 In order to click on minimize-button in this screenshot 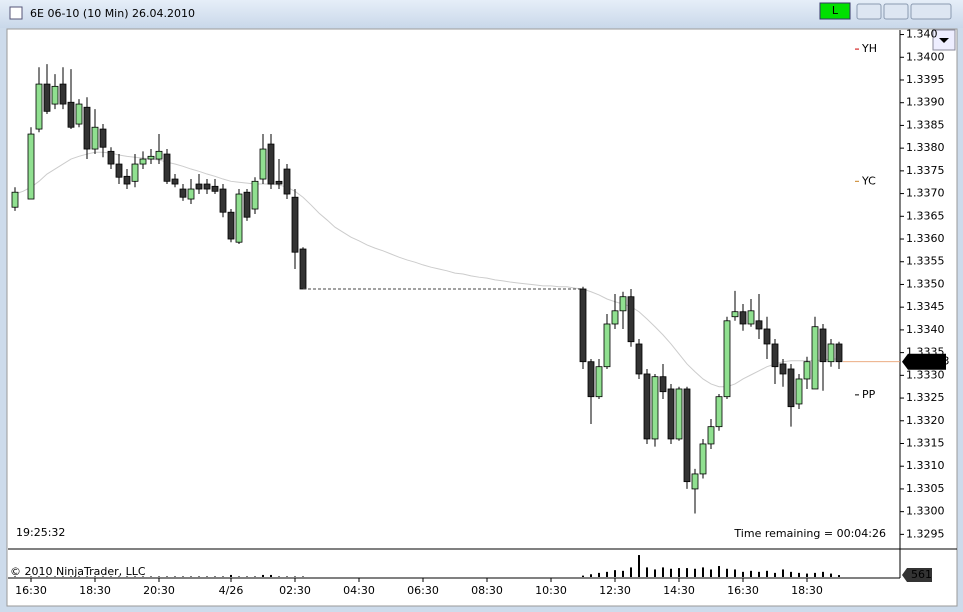, I will do `click(869, 11)`.